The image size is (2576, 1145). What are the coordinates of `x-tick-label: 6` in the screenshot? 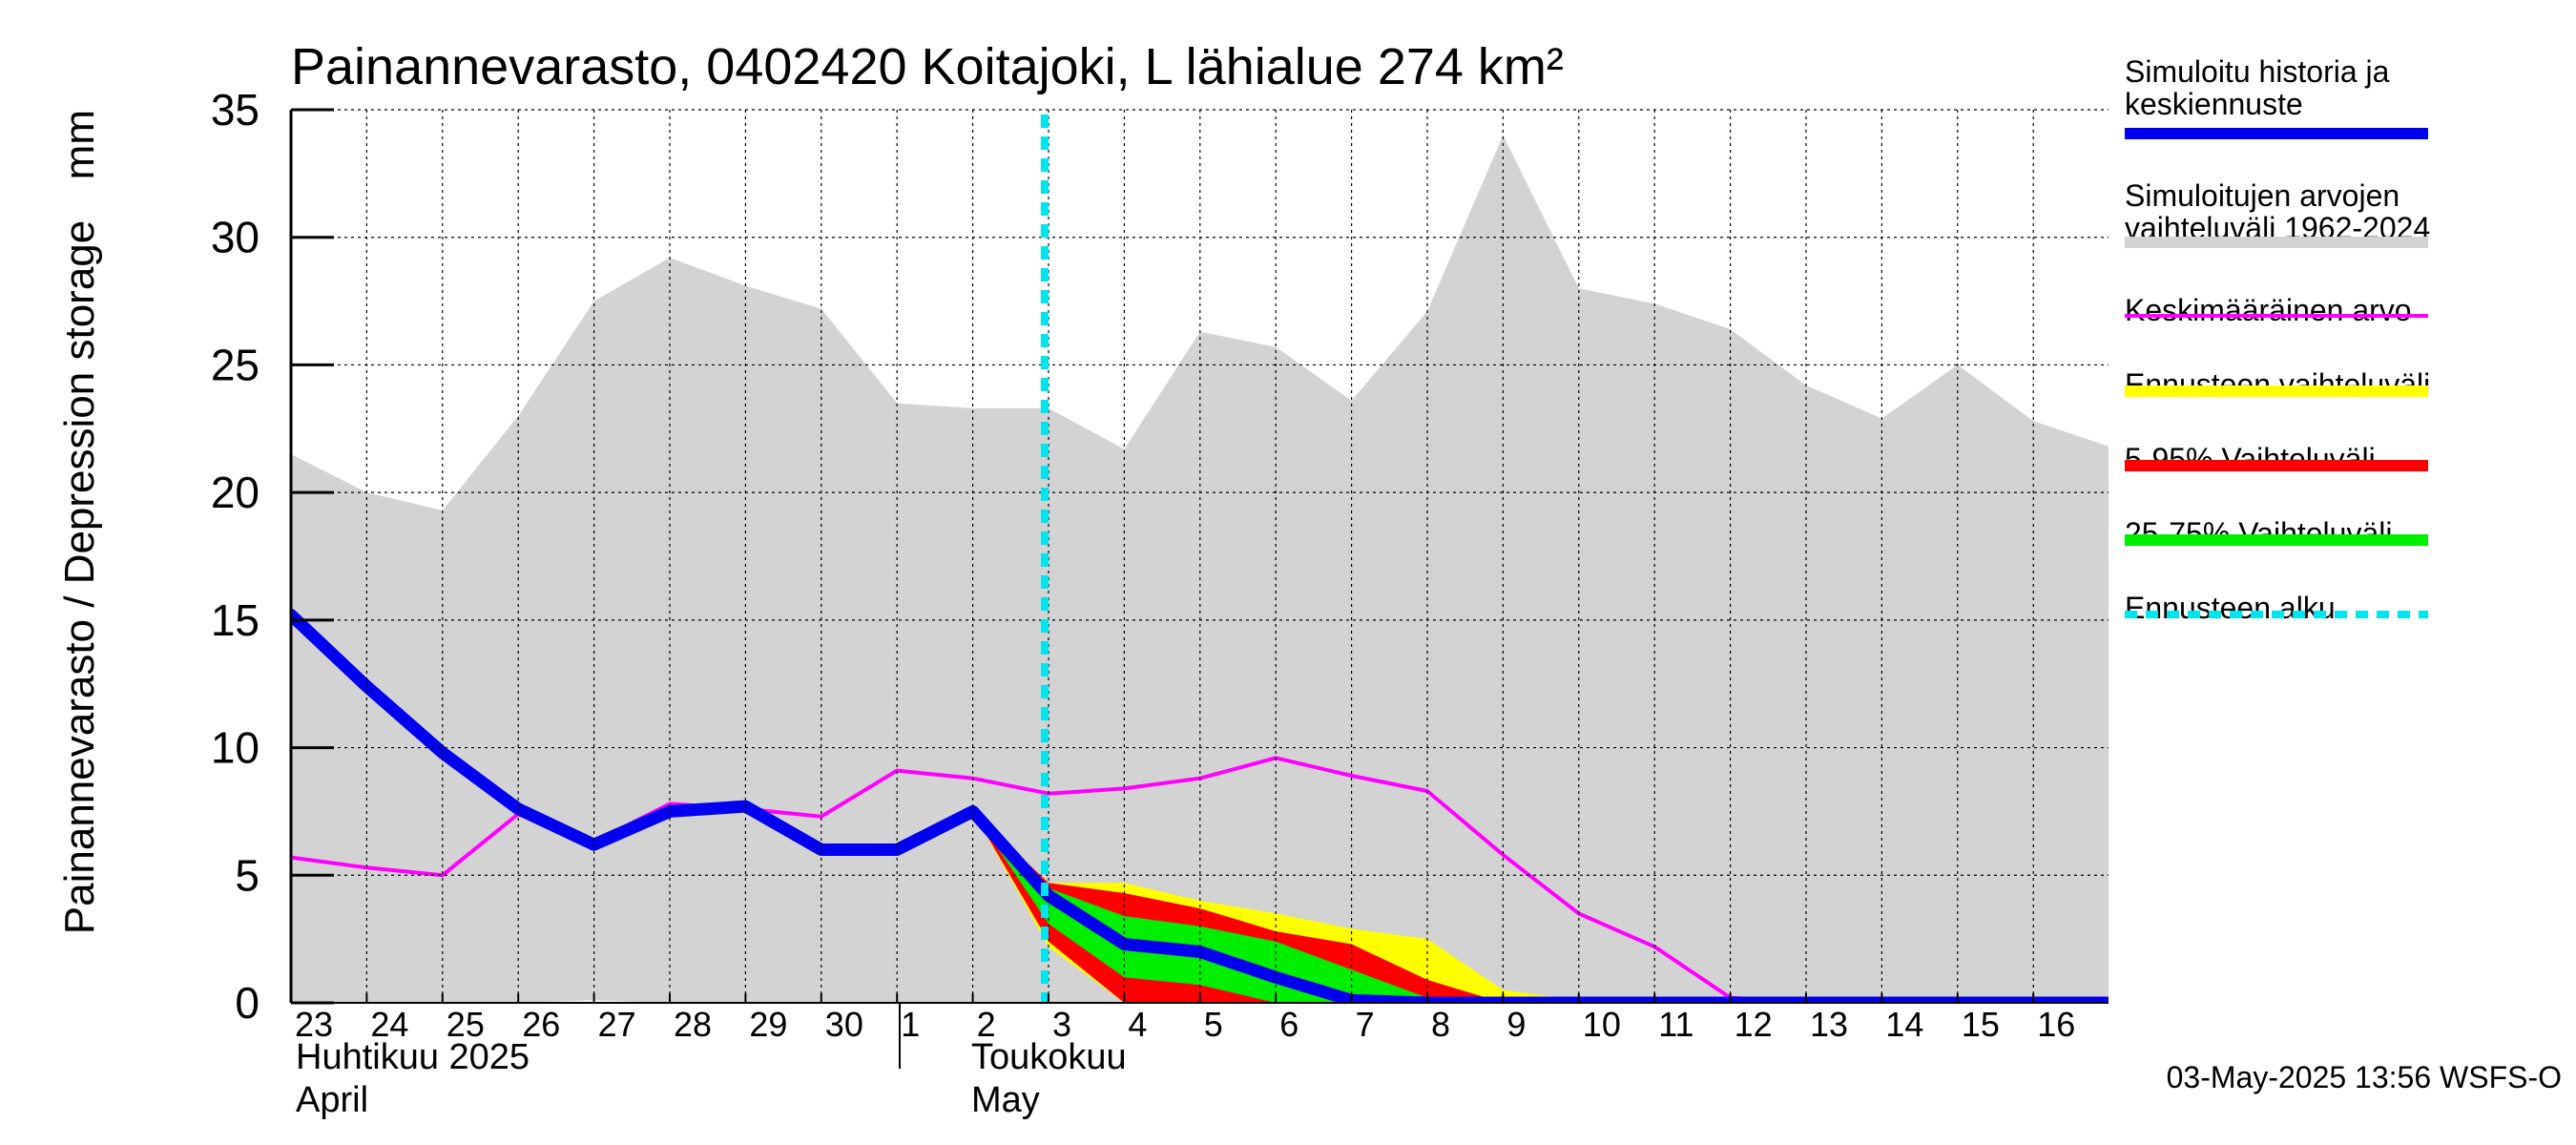 It's located at (1288, 1025).